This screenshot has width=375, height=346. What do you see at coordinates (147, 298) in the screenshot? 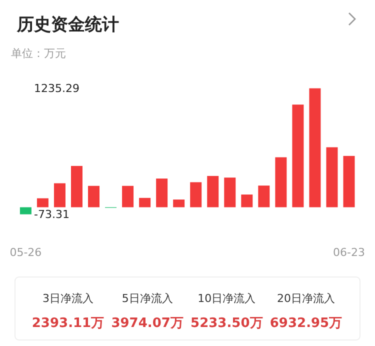
I see `text: 5日净流入` at bounding box center [147, 298].